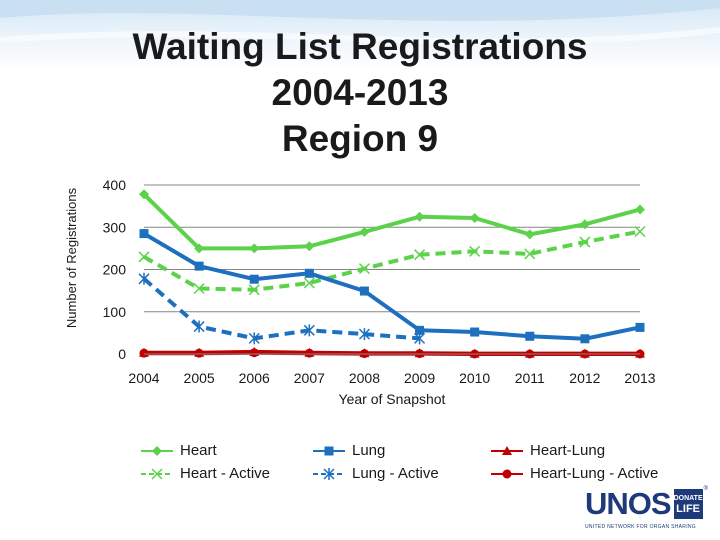 Image resolution: width=720 pixels, height=540 pixels. I want to click on x-tick-label: 2010, so click(474, 378).